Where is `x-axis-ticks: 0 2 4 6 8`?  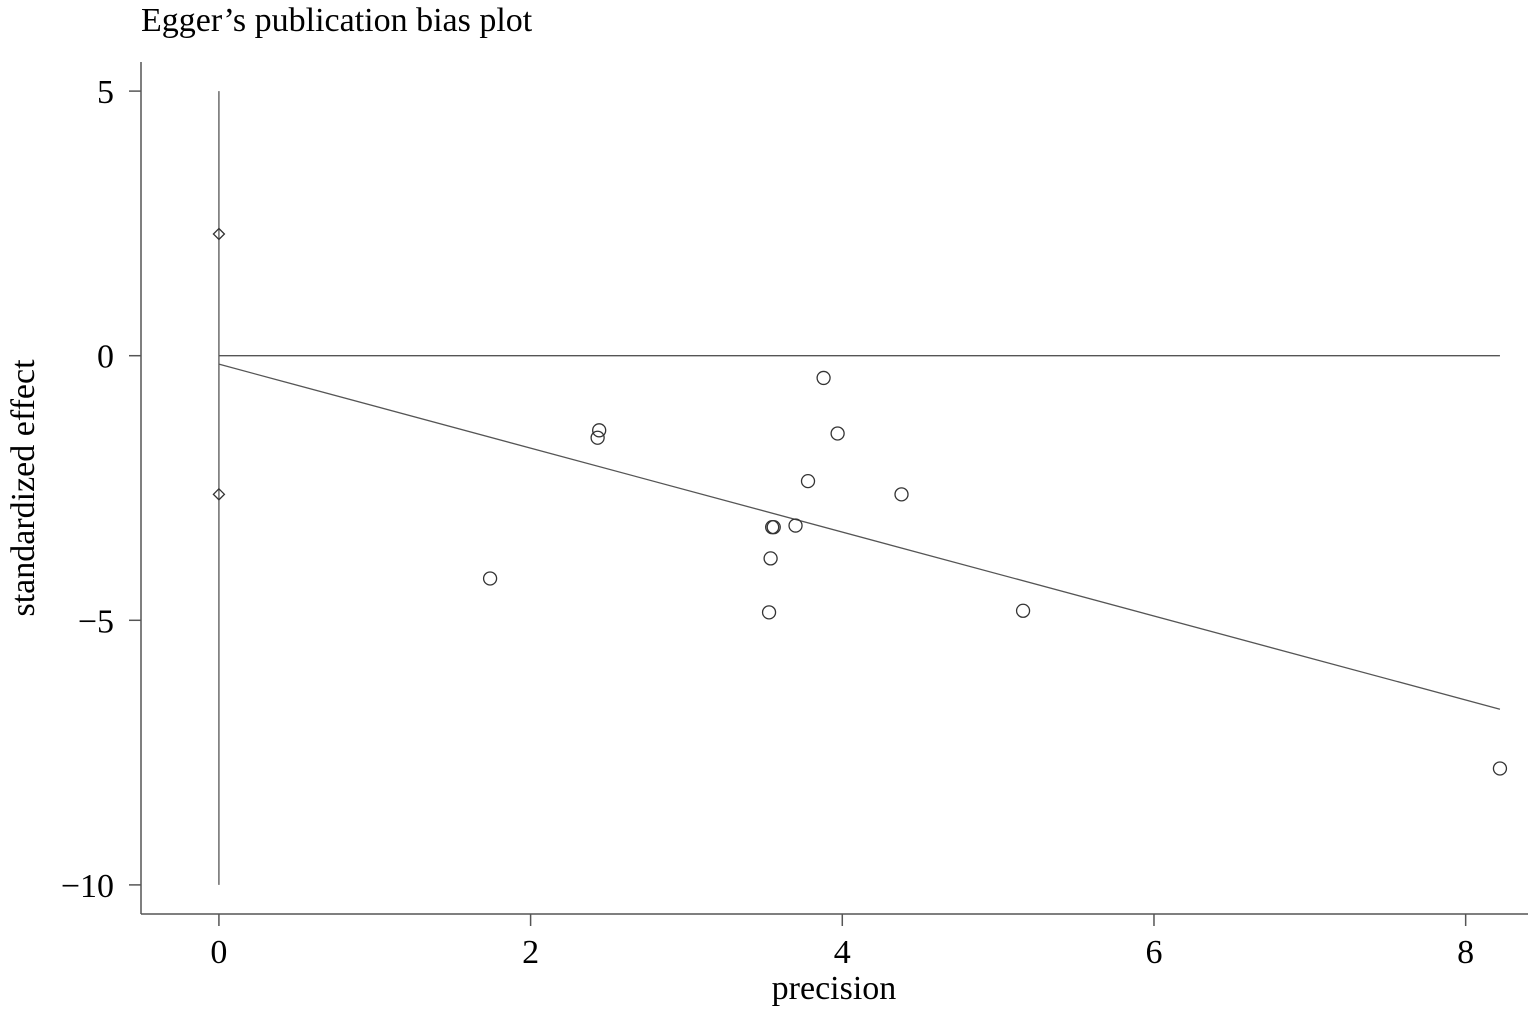
x-axis-ticks: 0 2 4 6 8 is located at coordinates (842, 942).